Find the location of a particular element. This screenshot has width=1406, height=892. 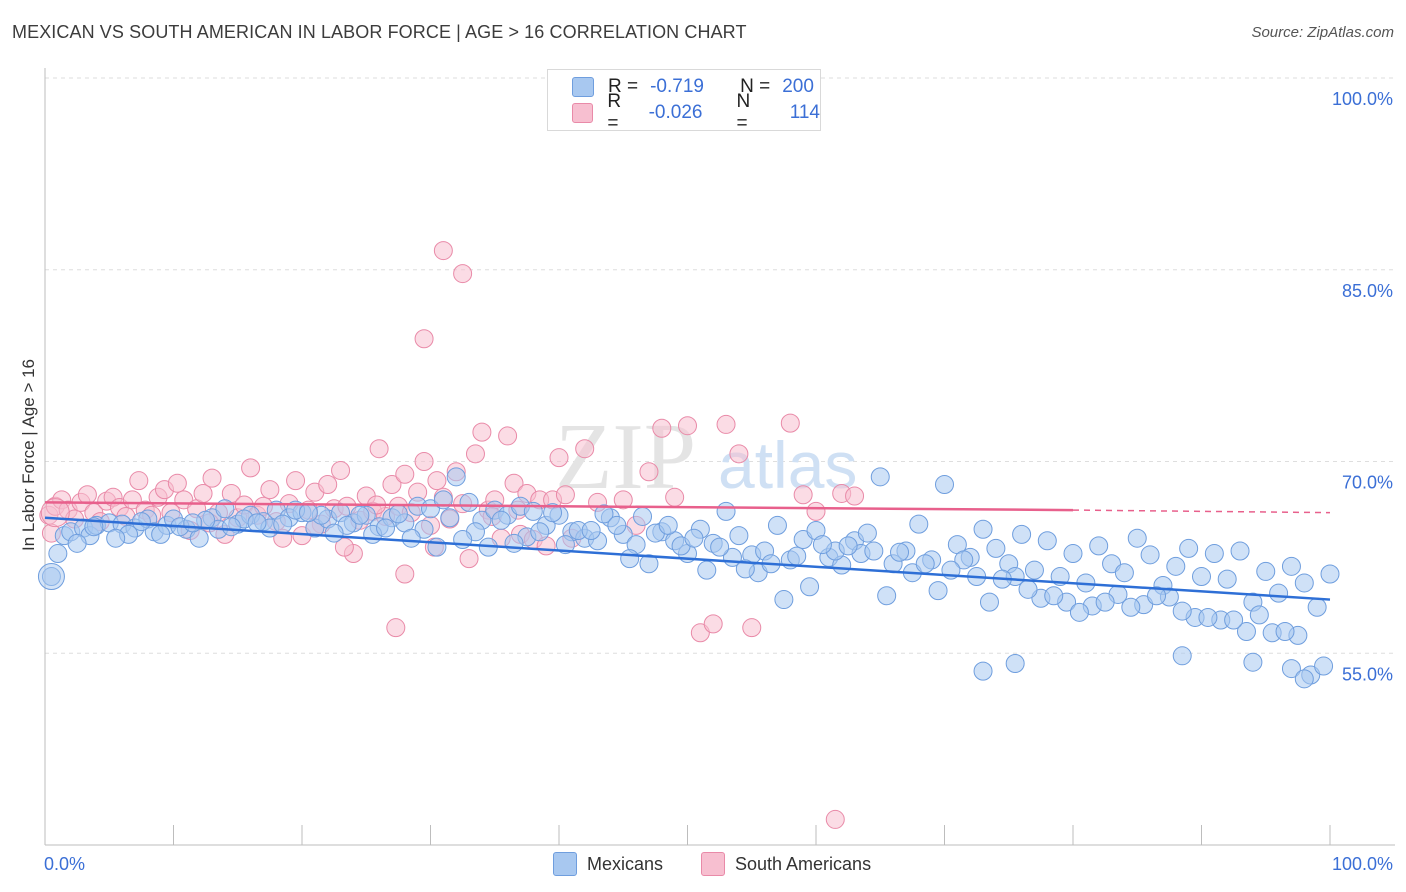

trend-line-mexicans is located at coordinates (687, 558).